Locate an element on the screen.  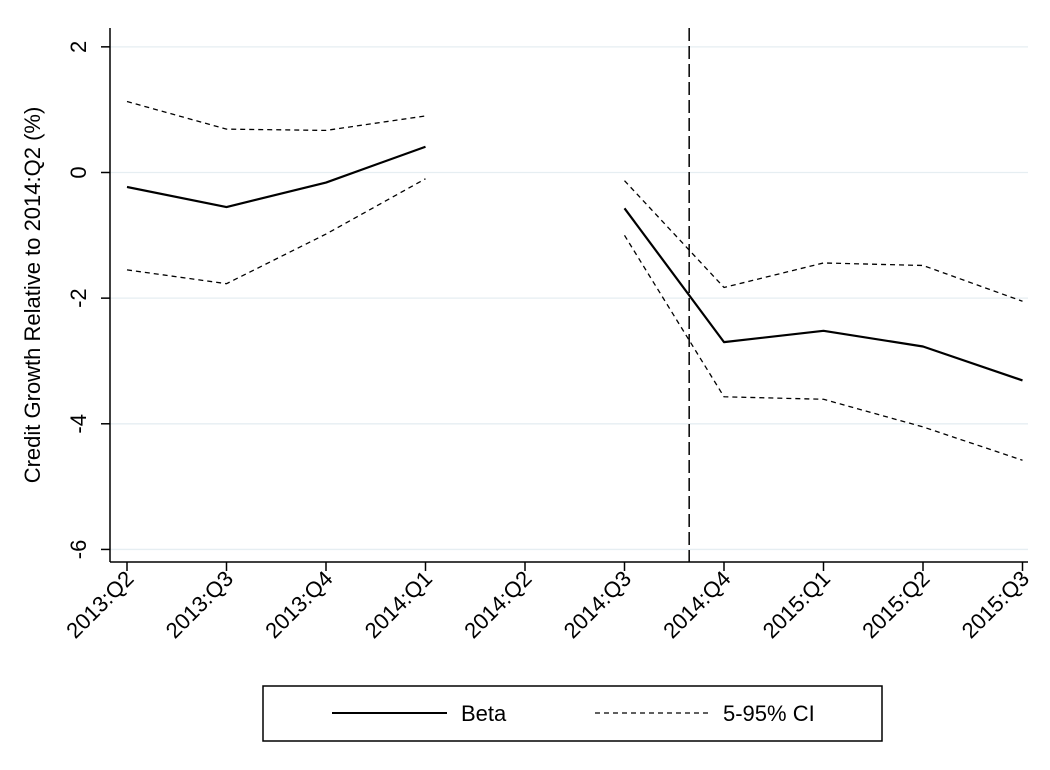
x-tick-label: 2014:Q1 is located at coordinates (398, 604).